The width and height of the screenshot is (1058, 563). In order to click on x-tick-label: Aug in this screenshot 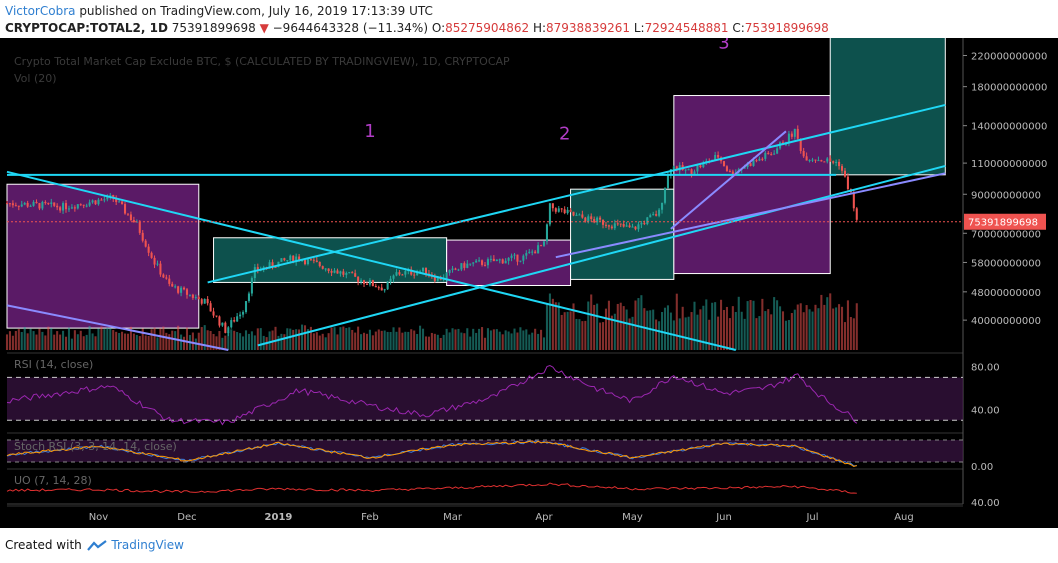, I will do `click(904, 517)`.